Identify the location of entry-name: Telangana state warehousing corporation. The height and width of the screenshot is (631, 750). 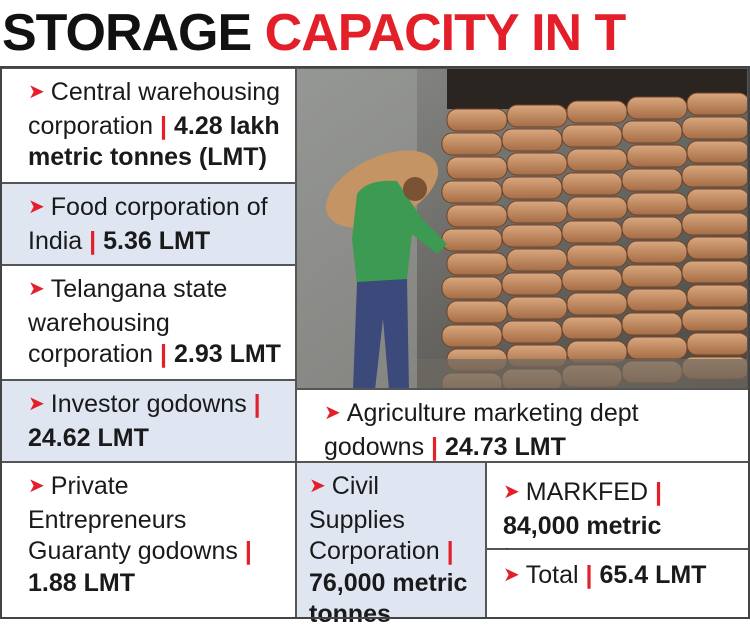
(128, 321).